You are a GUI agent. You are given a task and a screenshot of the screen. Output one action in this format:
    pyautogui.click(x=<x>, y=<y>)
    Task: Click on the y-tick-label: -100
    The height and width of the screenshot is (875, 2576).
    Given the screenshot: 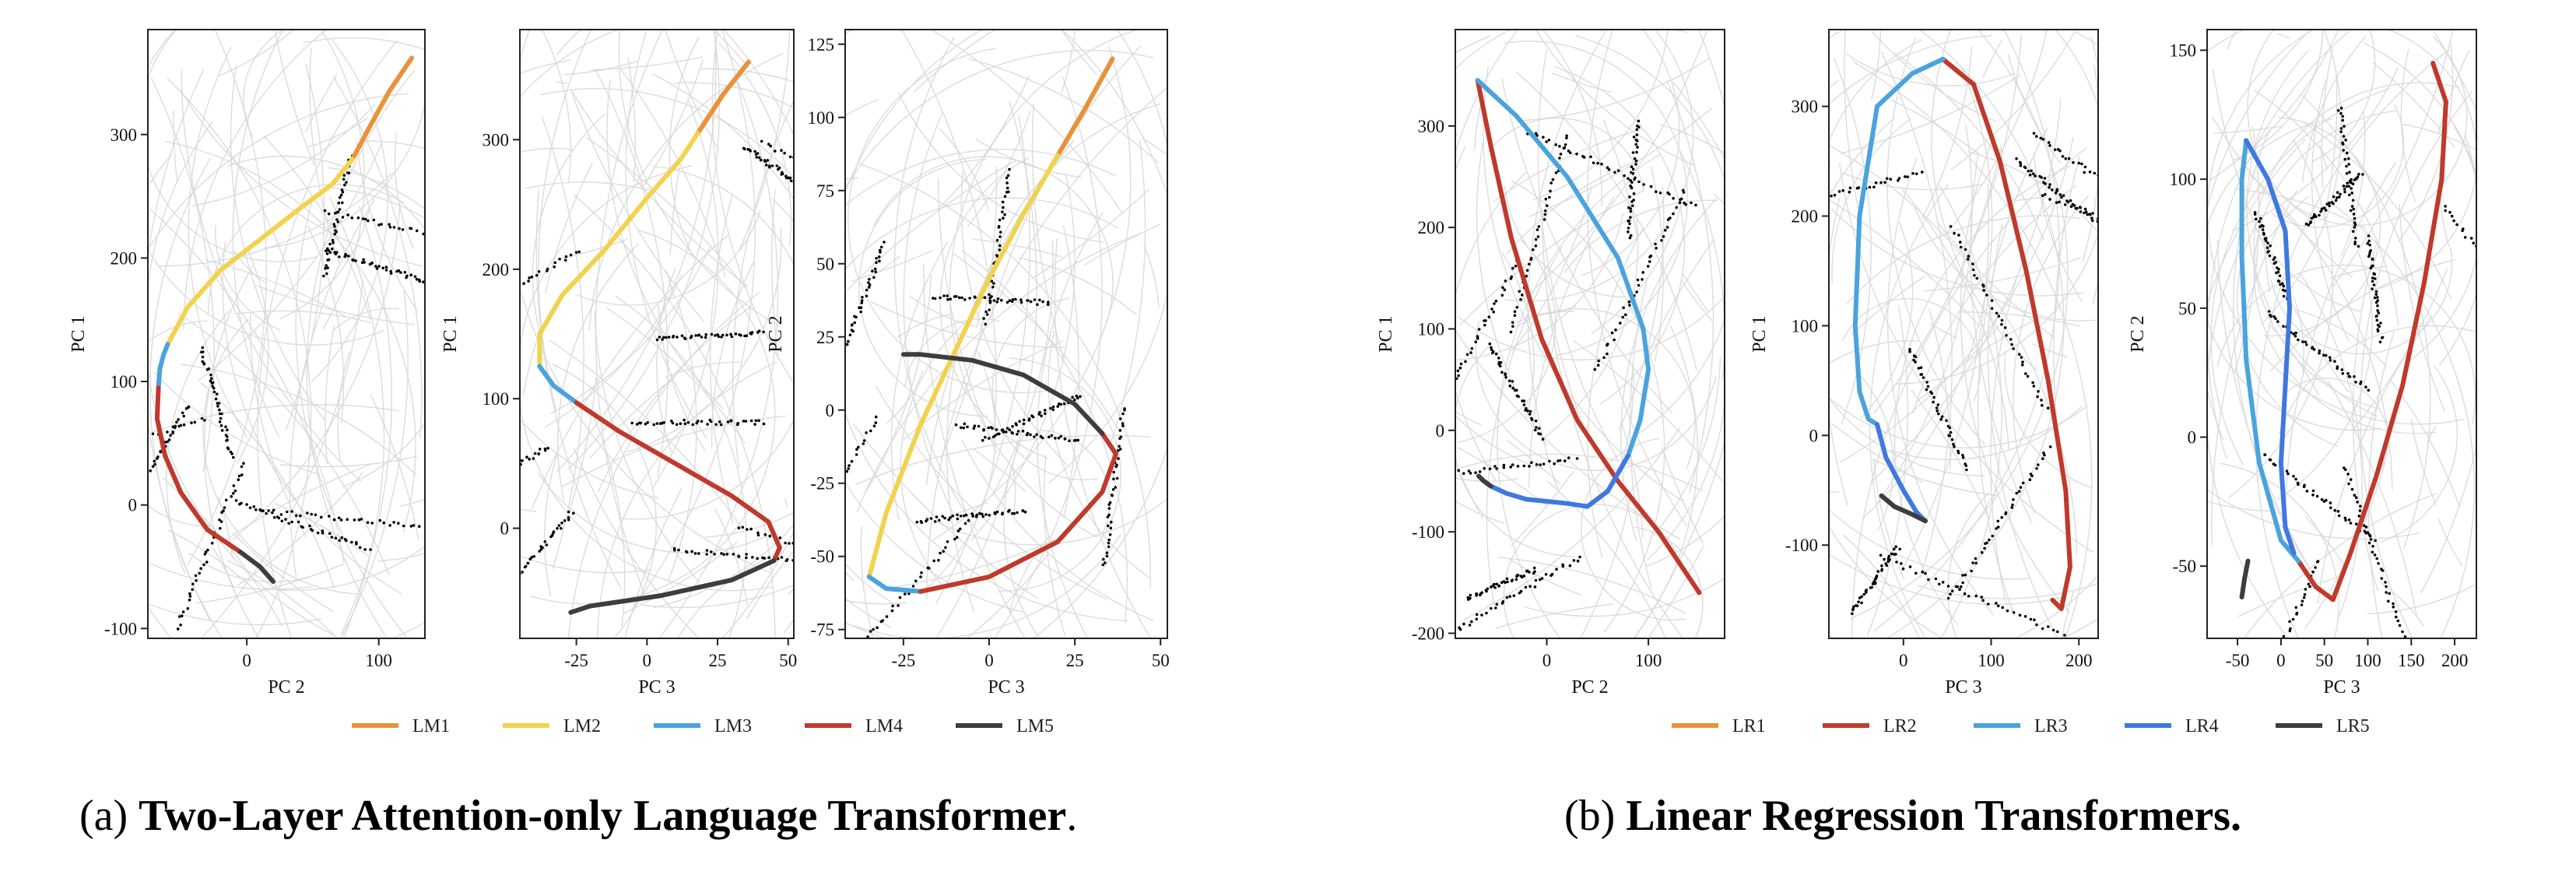 What is the action you would take?
    pyautogui.click(x=1802, y=545)
    